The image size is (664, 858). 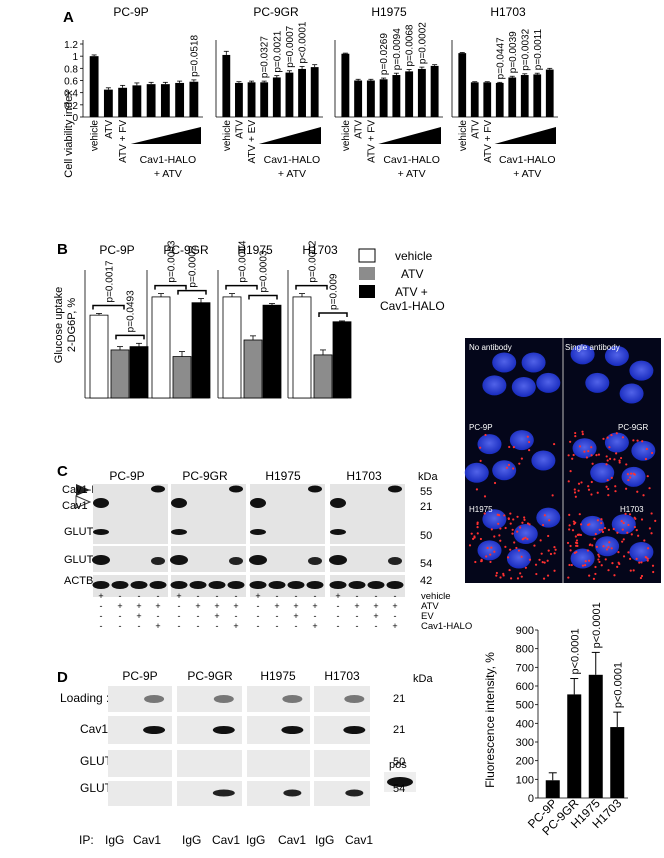 I want to click on panel-b-ylabel-1: Glucose uptake, so click(x=59, y=325).